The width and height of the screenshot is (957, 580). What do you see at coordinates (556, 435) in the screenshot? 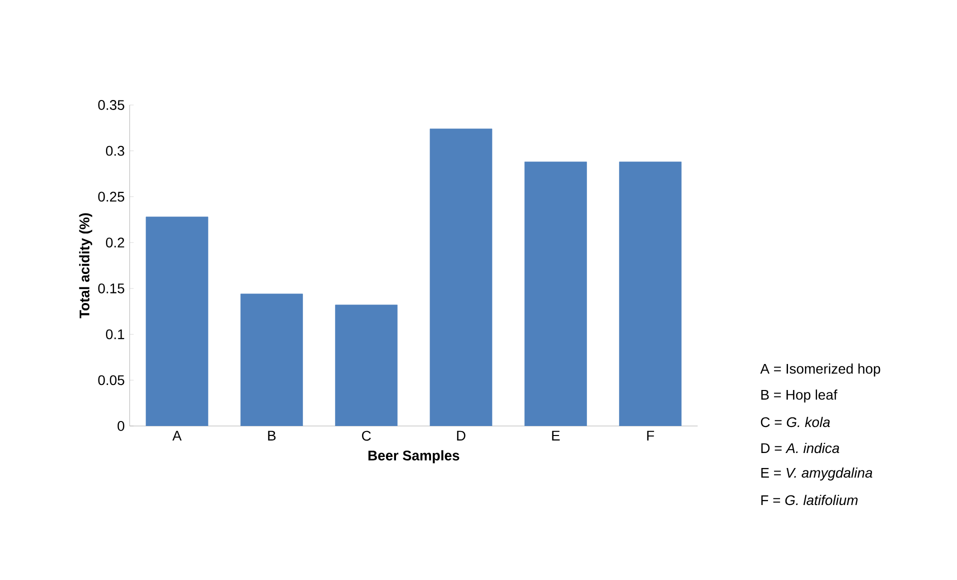
I see `x-tick-label: E` at bounding box center [556, 435].